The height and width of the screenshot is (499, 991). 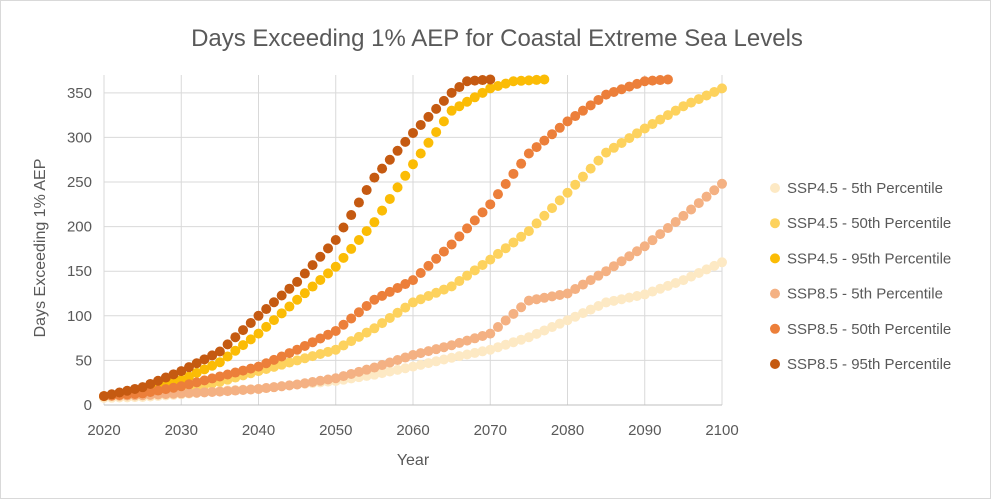 I want to click on legend-item: SSP4.5 - 50th Percentile, so click(x=860, y=223).